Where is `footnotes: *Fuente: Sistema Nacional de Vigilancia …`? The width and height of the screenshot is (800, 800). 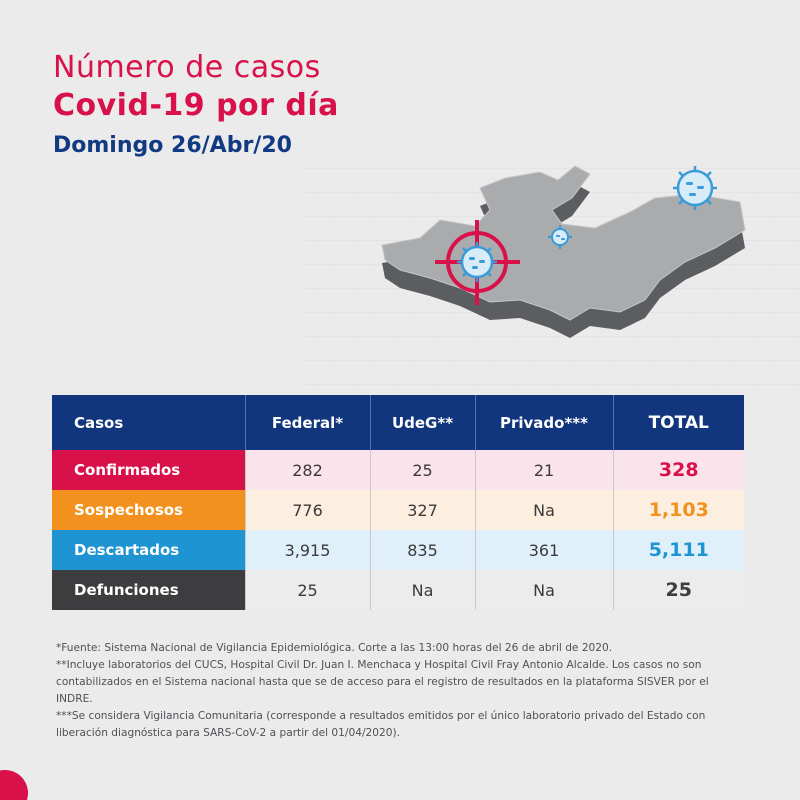 footnotes: *Fuente: Sistema Nacional de Vigilancia … is located at coordinates (401, 691).